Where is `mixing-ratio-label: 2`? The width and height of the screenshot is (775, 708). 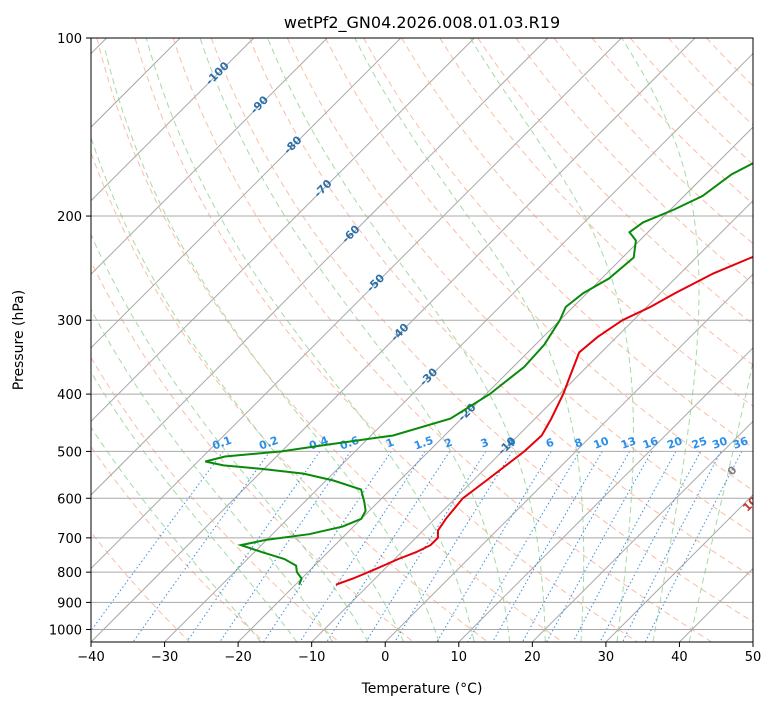 mixing-ratio-label: 2 is located at coordinates (449, 443).